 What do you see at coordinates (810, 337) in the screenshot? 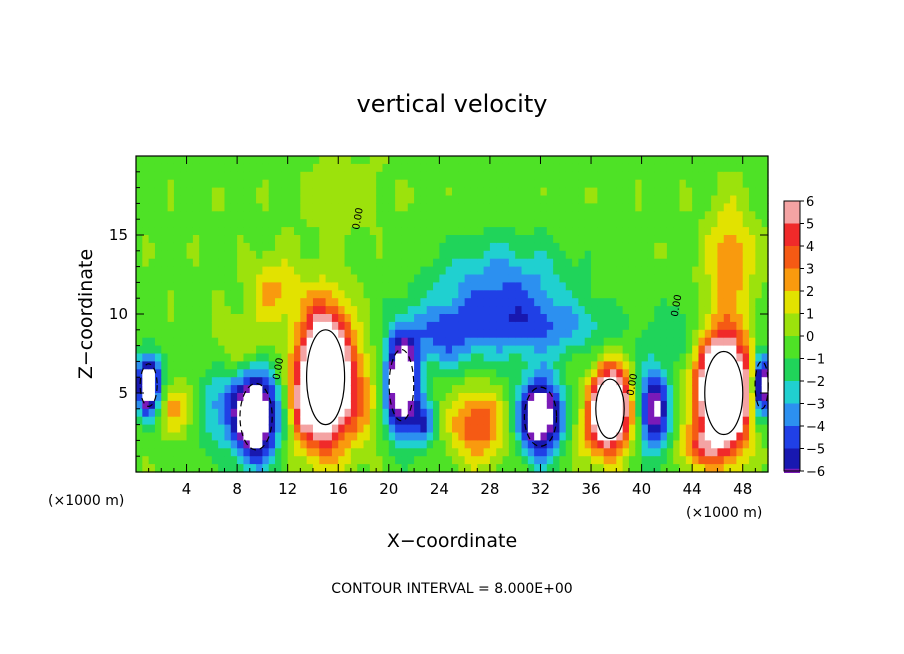
I see `colorbar-tick-label: 0` at bounding box center [810, 337].